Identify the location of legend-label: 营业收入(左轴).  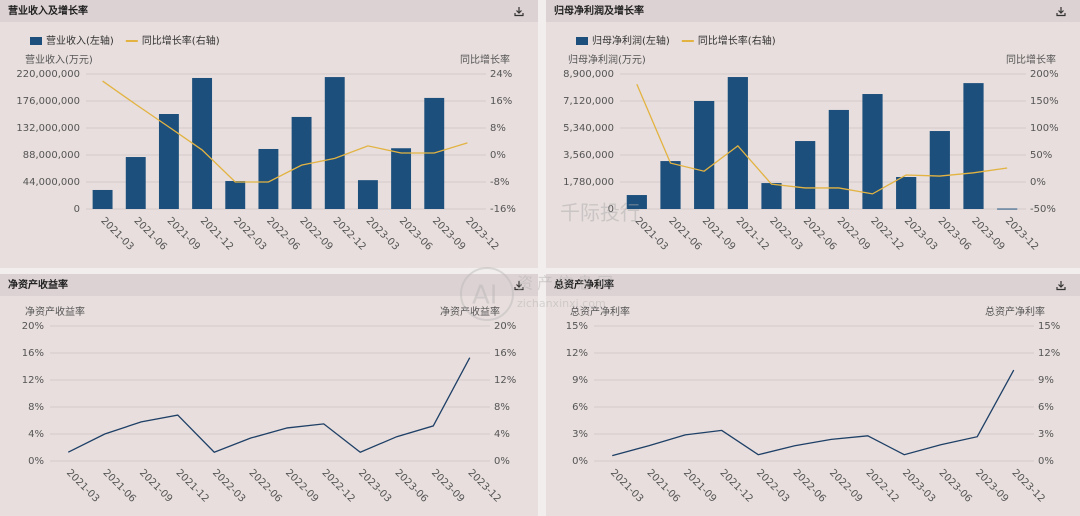
(80, 40).